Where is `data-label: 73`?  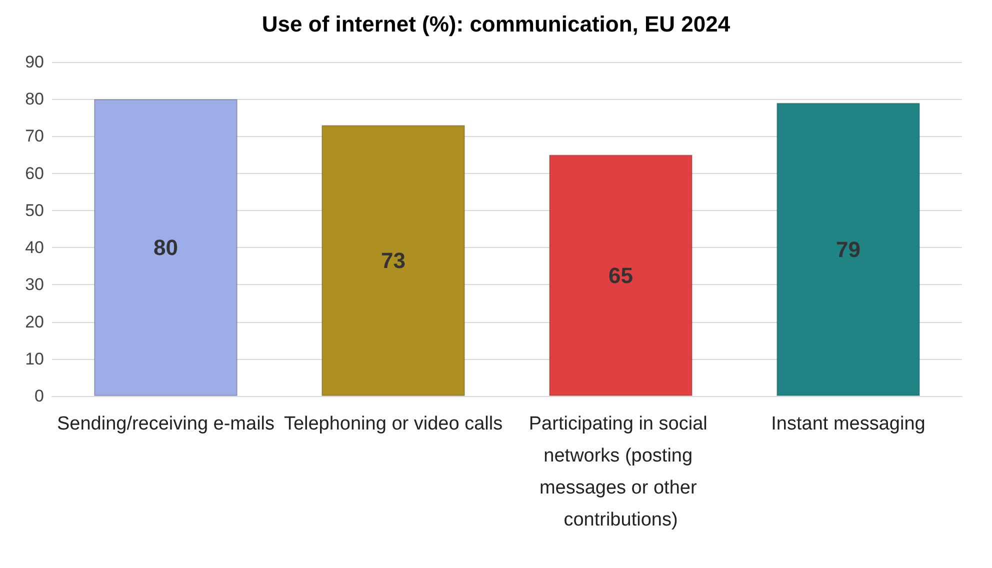 data-label: 73 is located at coordinates (393, 261).